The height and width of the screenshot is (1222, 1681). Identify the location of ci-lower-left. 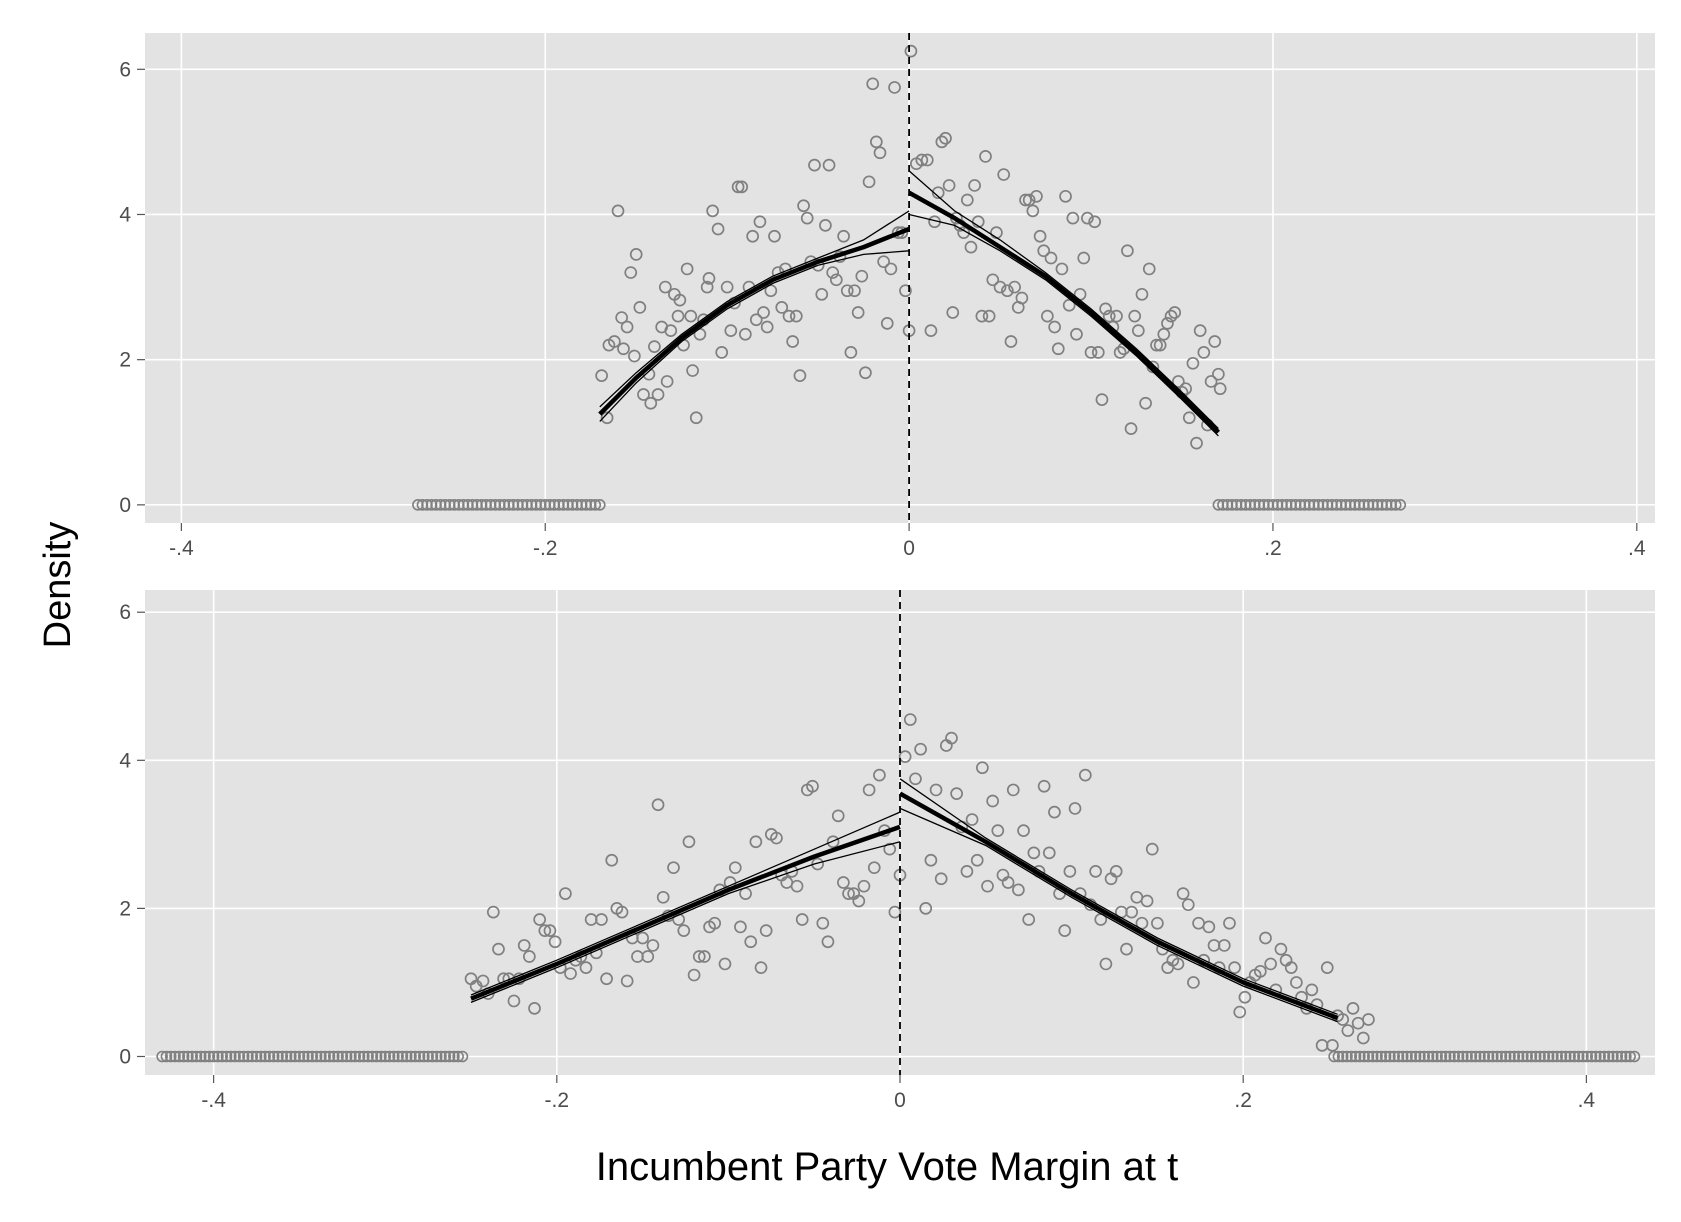
(685, 922).